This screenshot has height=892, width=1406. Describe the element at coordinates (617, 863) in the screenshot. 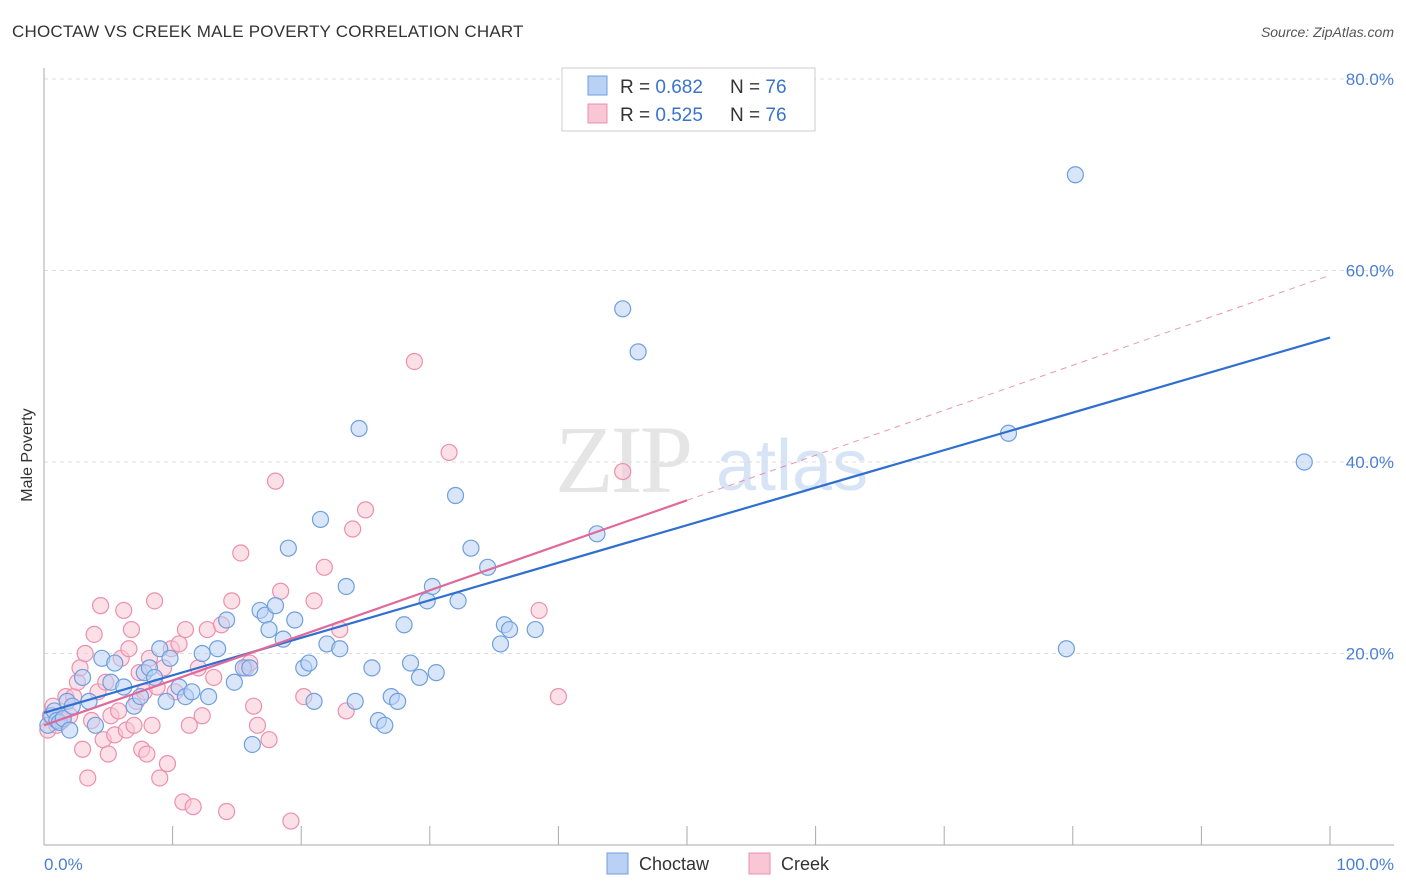

I see `bottom-legend-swatch-choctaw` at that location.